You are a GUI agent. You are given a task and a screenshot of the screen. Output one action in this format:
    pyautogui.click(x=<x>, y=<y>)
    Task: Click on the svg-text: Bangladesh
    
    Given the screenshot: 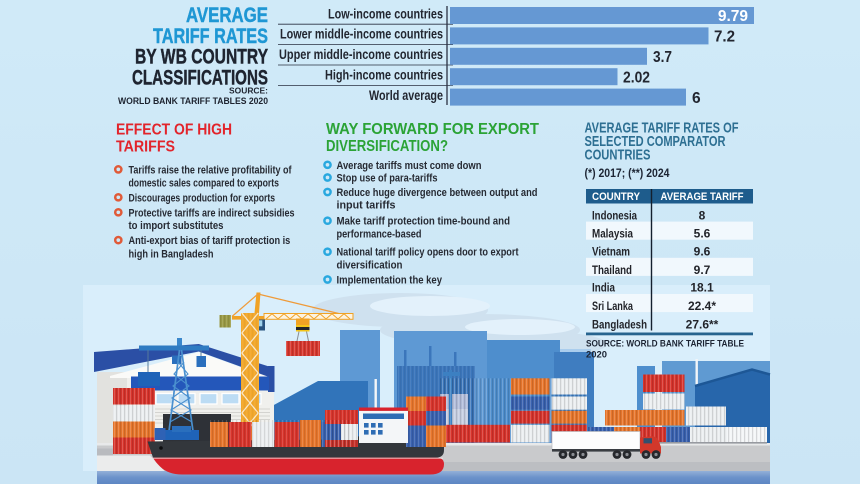 What is the action you would take?
    pyautogui.click(x=619, y=324)
    